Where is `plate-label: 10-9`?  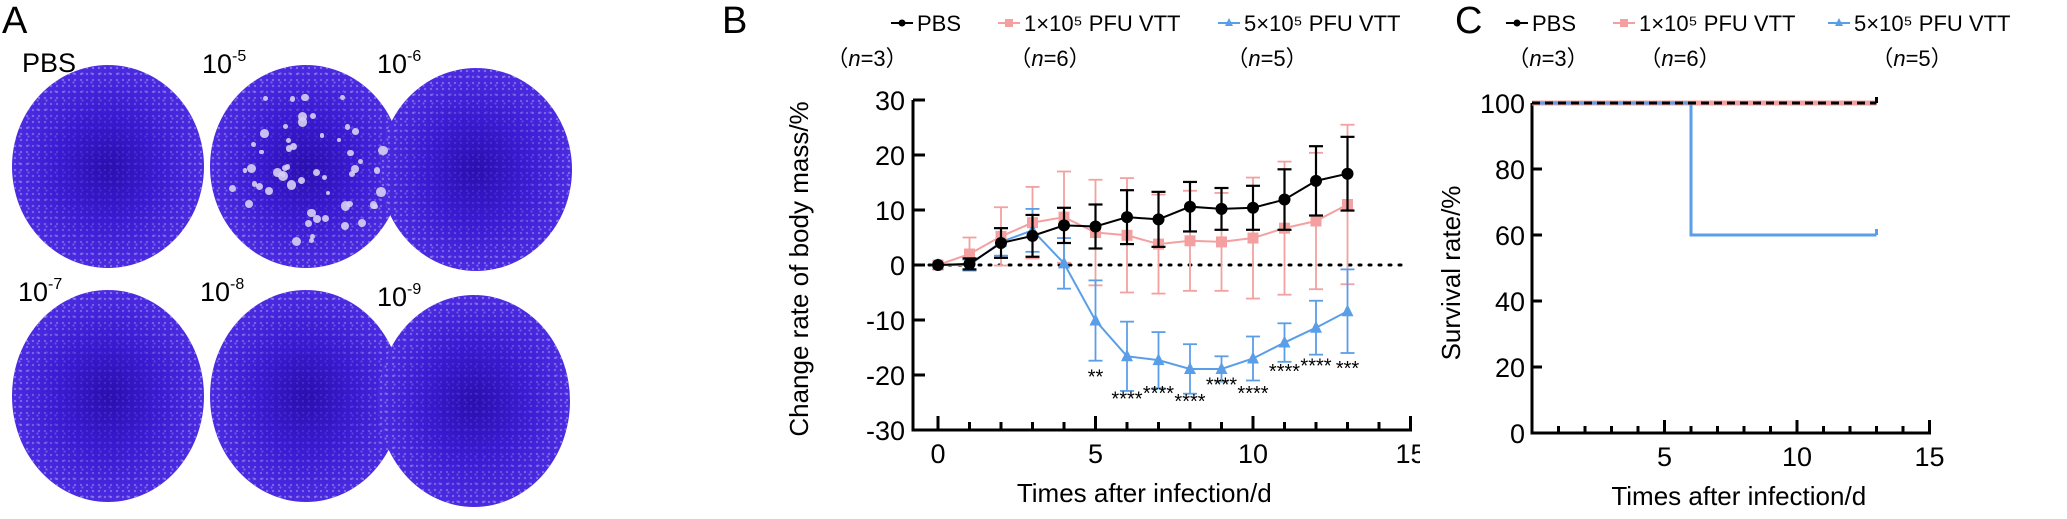
plate-label: 10-9 is located at coordinates (399, 297).